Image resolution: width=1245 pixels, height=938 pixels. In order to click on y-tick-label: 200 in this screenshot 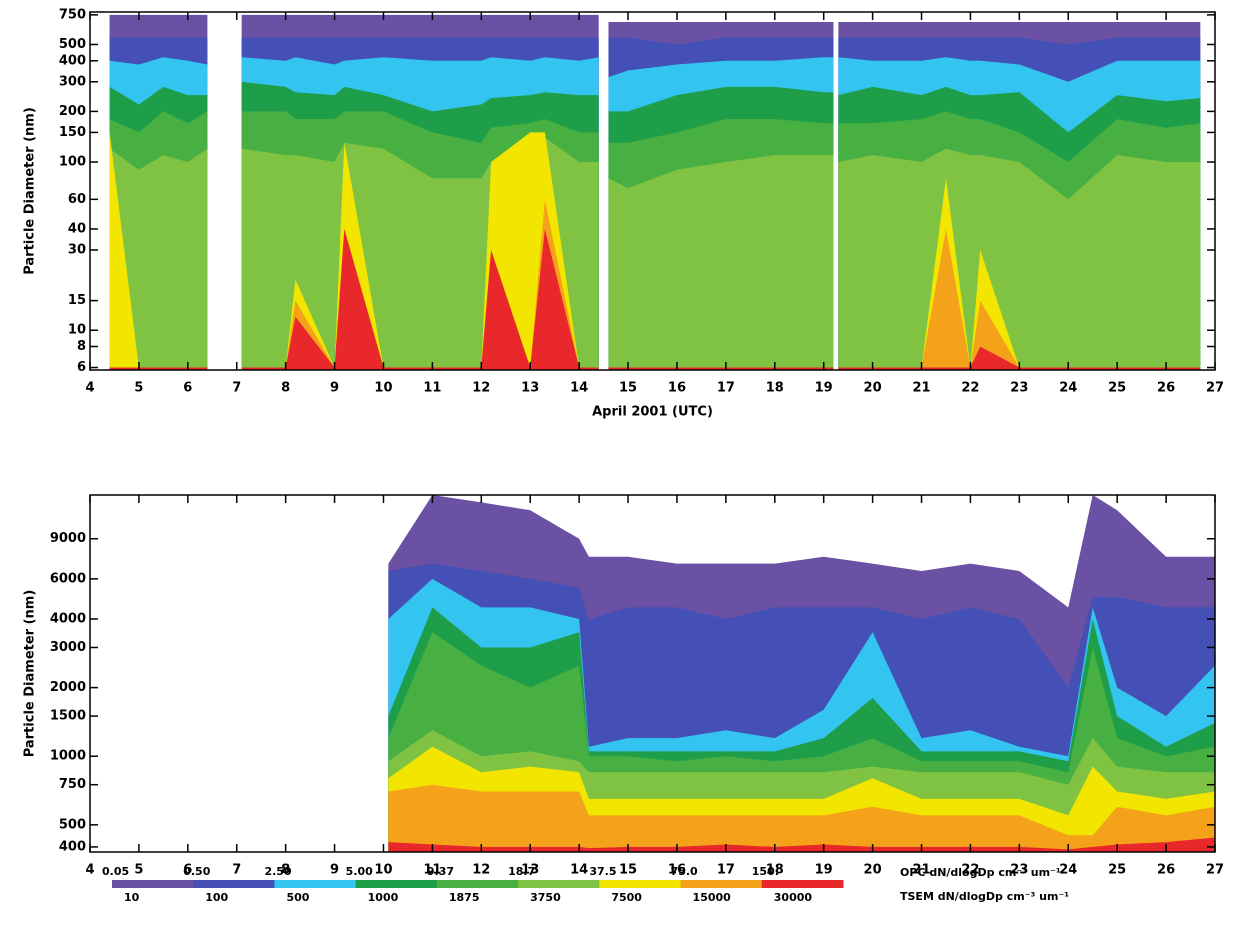, I will do `click(72, 111)`.